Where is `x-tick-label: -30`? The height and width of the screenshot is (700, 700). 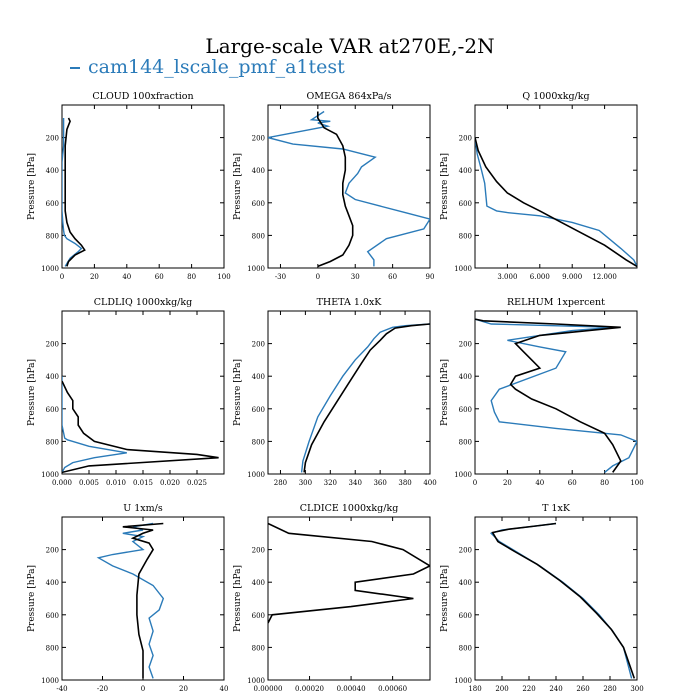 x-tick-label: -30 is located at coordinates (280, 277).